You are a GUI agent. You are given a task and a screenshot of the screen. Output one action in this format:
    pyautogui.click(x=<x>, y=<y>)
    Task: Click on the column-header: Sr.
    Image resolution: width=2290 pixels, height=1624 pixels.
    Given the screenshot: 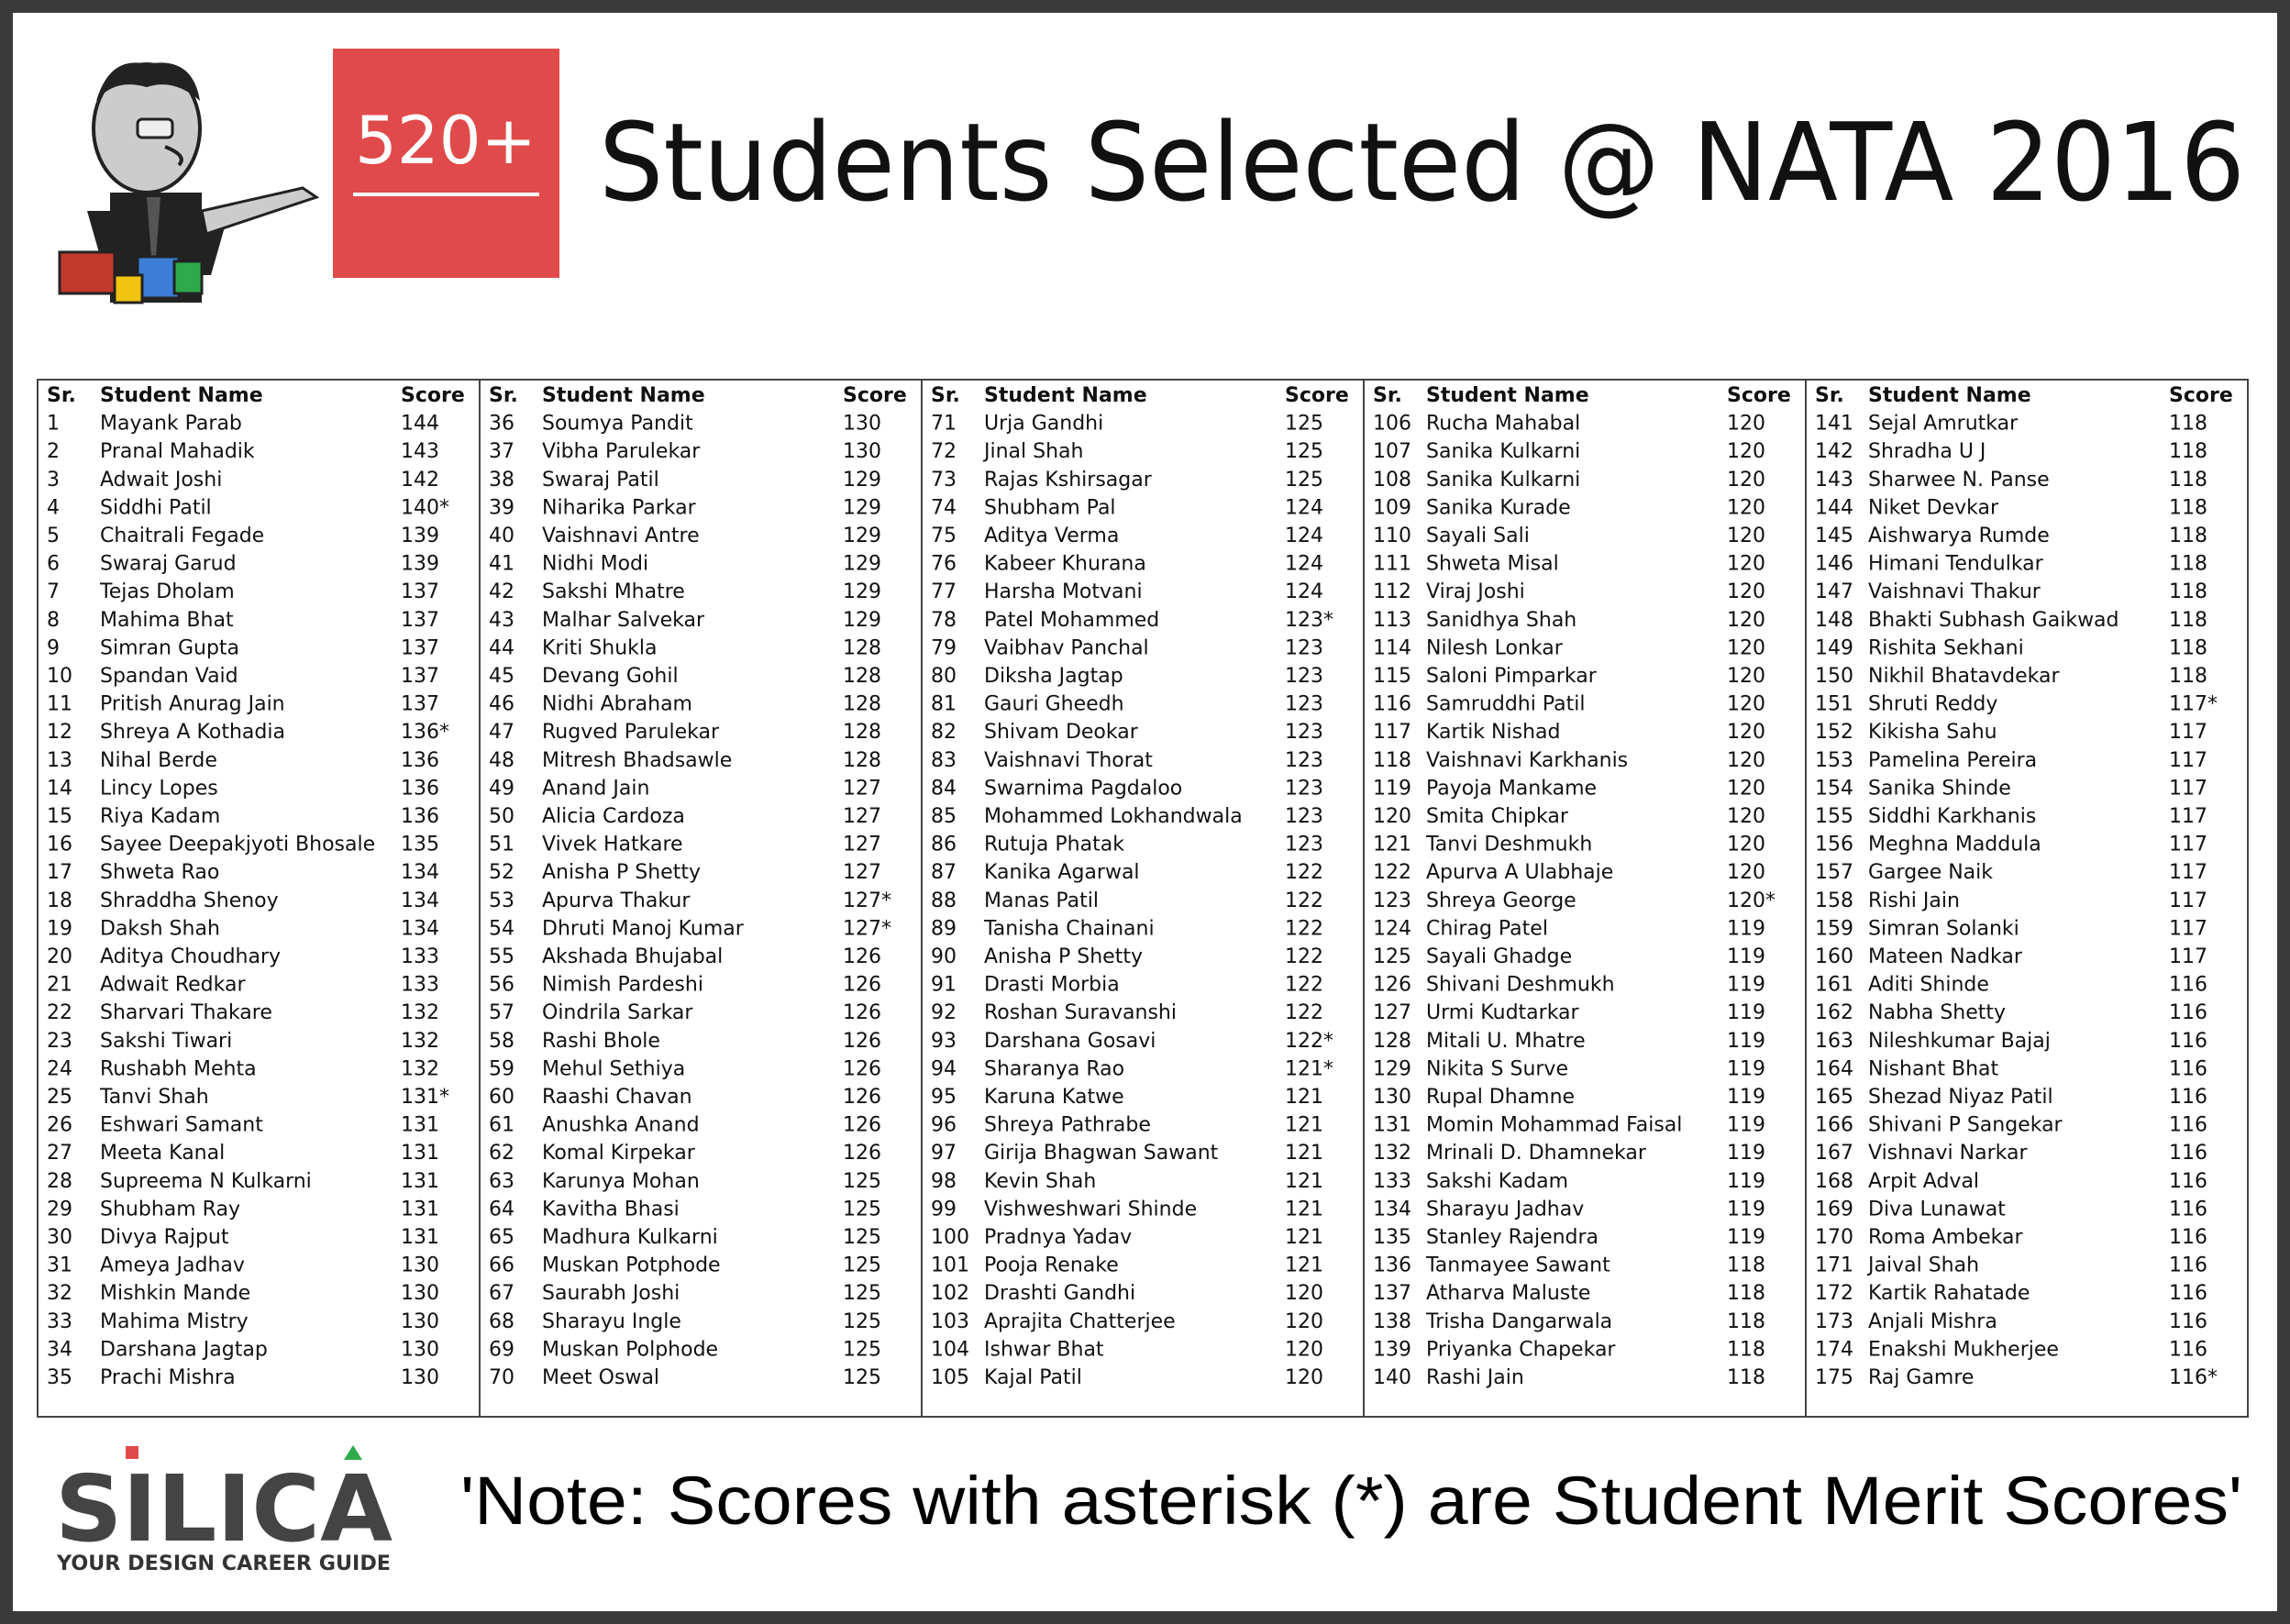 What is the action you would take?
    pyautogui.click(x=61, y=395)
    